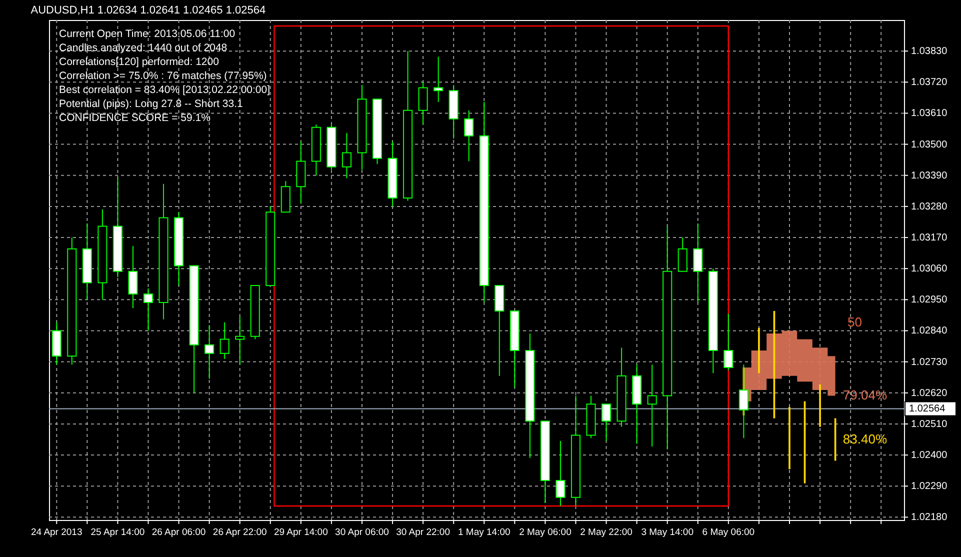 The image size is (961, 557). What do you see at coordinates (239, 532) in the screenshot?
I see `x-tick-label: 26 Apr 22:00` at bounding box center [239, 532].